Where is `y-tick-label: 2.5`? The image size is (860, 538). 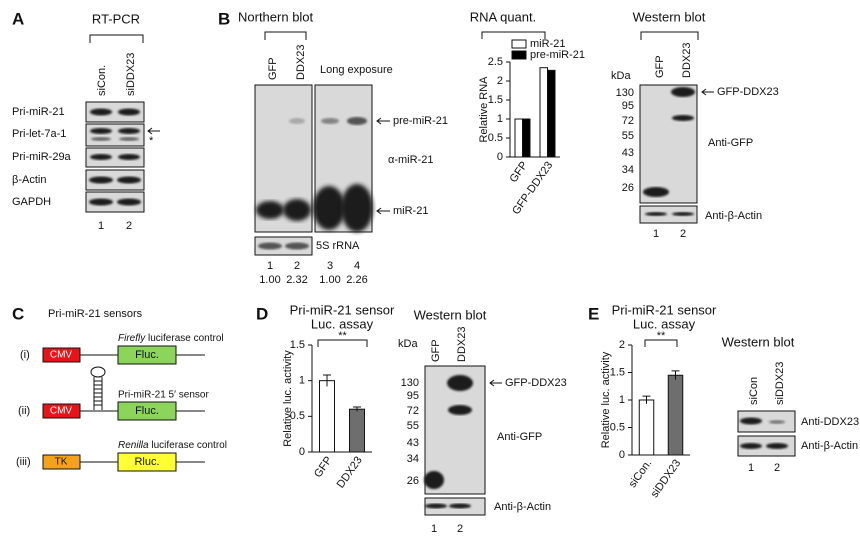 y-tick-label: 2.5 is located at coordinates (495, 62).